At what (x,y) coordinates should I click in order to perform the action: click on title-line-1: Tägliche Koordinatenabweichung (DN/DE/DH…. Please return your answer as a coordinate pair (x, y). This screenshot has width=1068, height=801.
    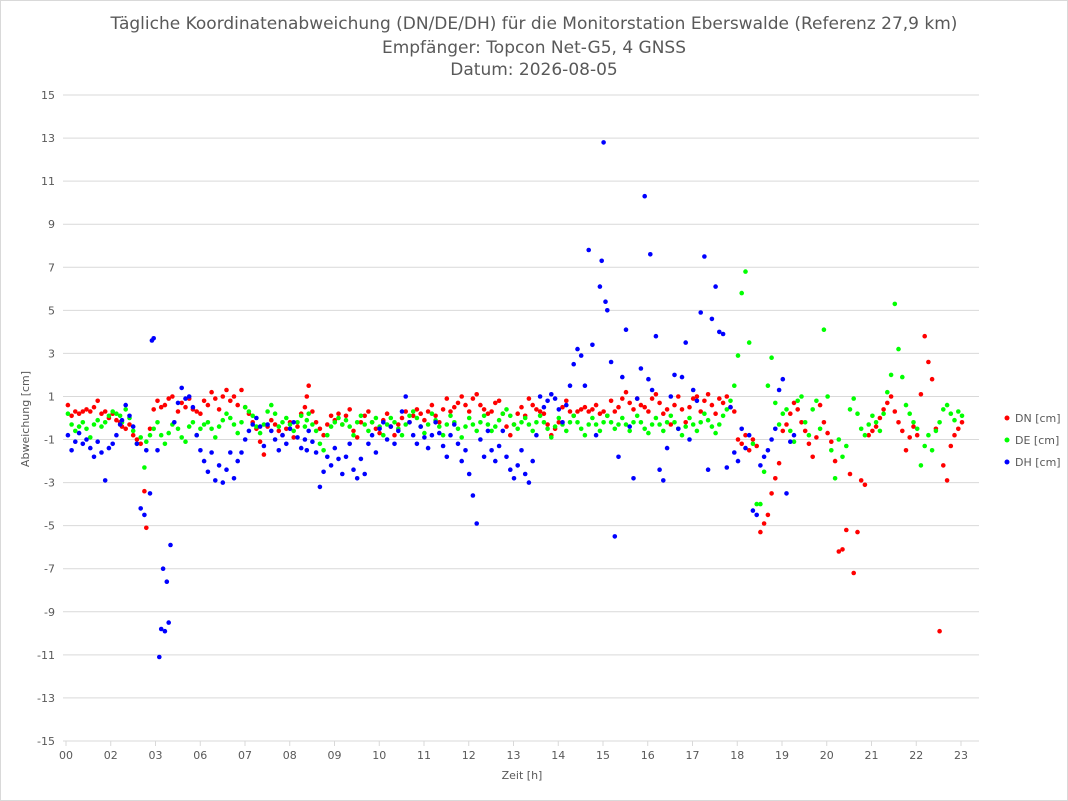
    Looking at the image, I should click on (534, 24).